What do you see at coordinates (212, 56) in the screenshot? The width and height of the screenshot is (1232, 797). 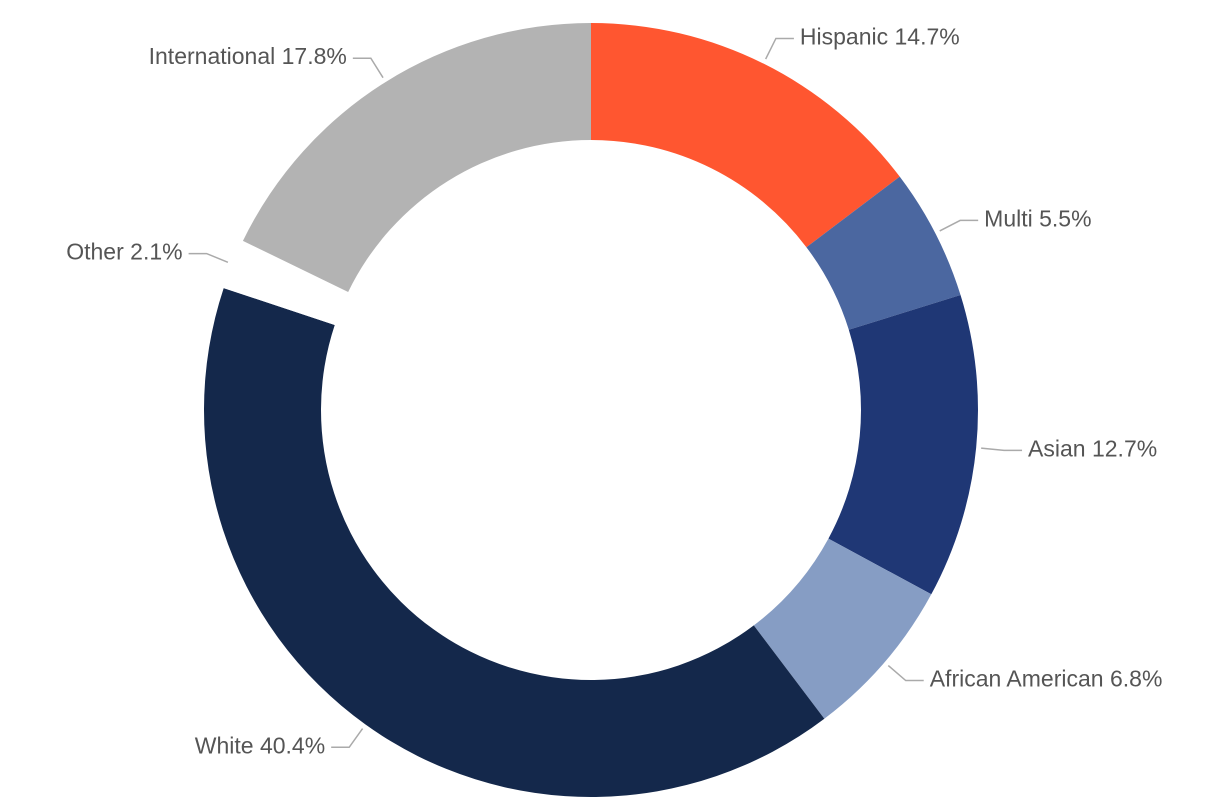 I see `category-label: International` at bounding box center [212, 56].